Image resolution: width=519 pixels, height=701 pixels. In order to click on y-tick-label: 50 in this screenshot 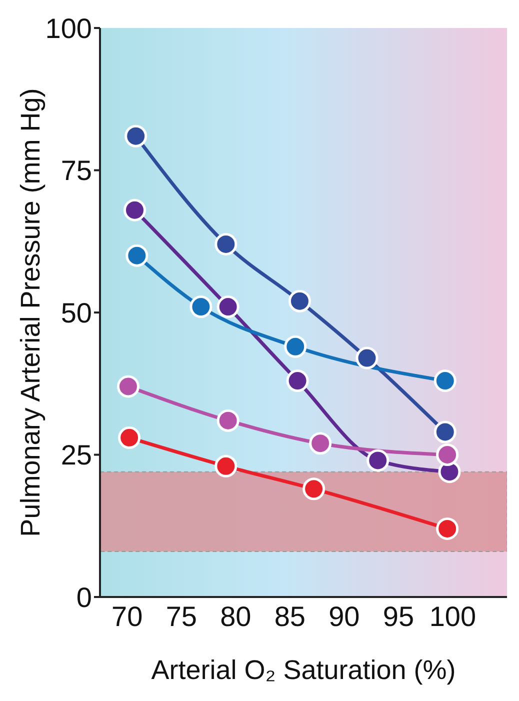, I will do `click(76, 312)`.